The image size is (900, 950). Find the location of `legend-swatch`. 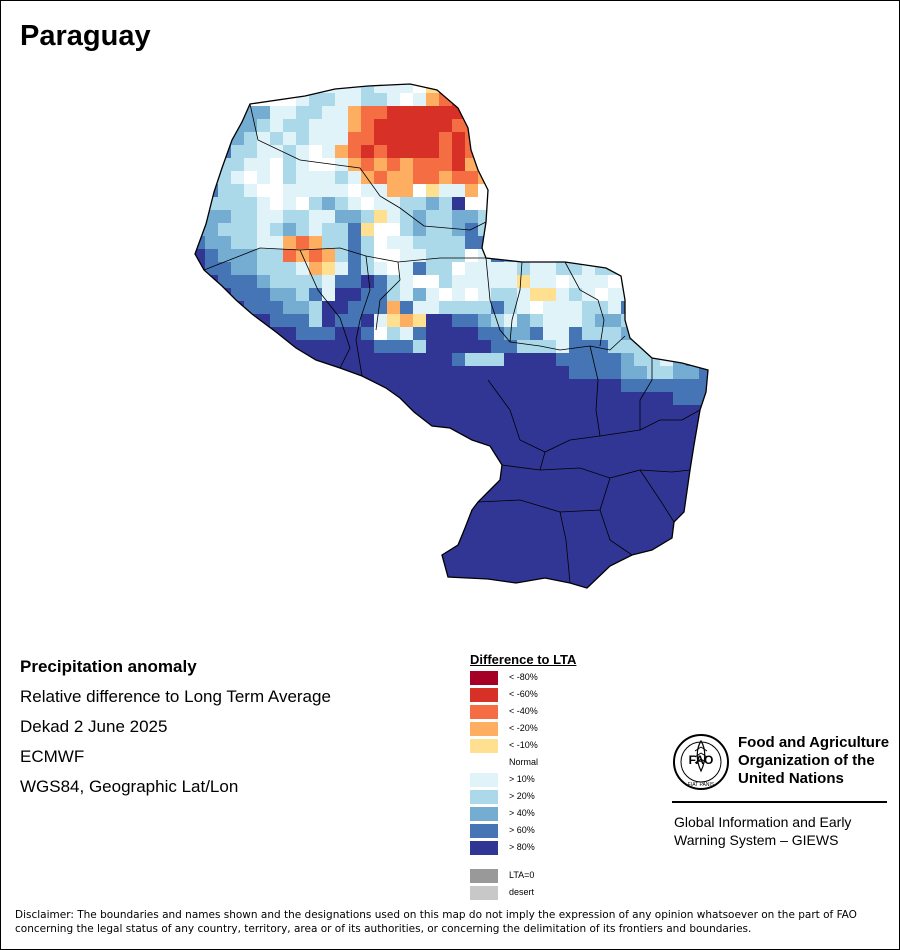

legend-swatch is located at coordinates (484, 780).